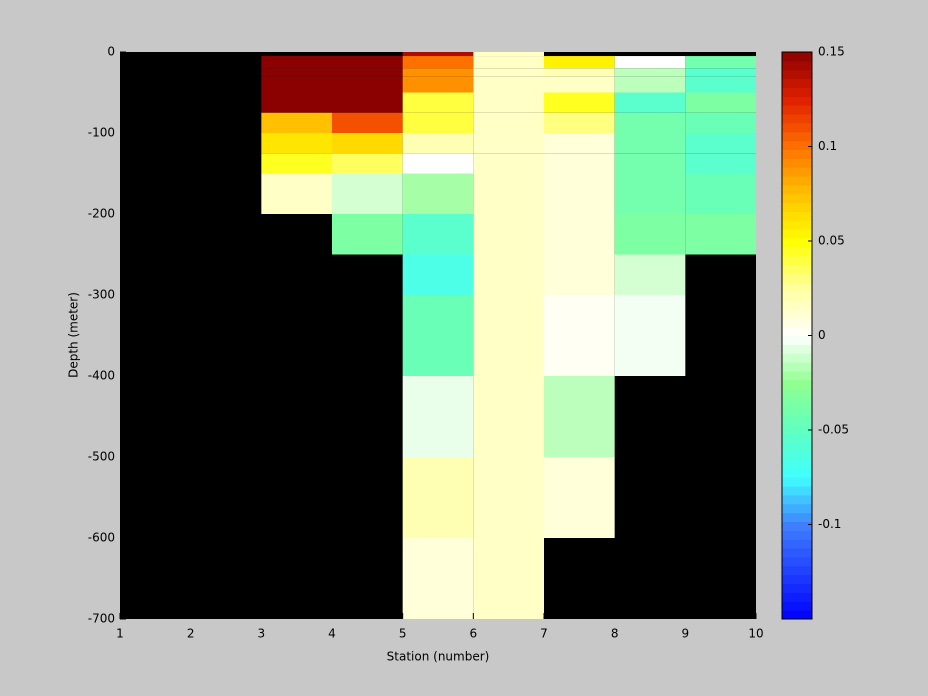 The width and height of the screenshot is (928, 696). What do you see at coordinates (101, 133) in the screenshot?
I see `y-tick-label: -100` at bounding box center [101, 133].